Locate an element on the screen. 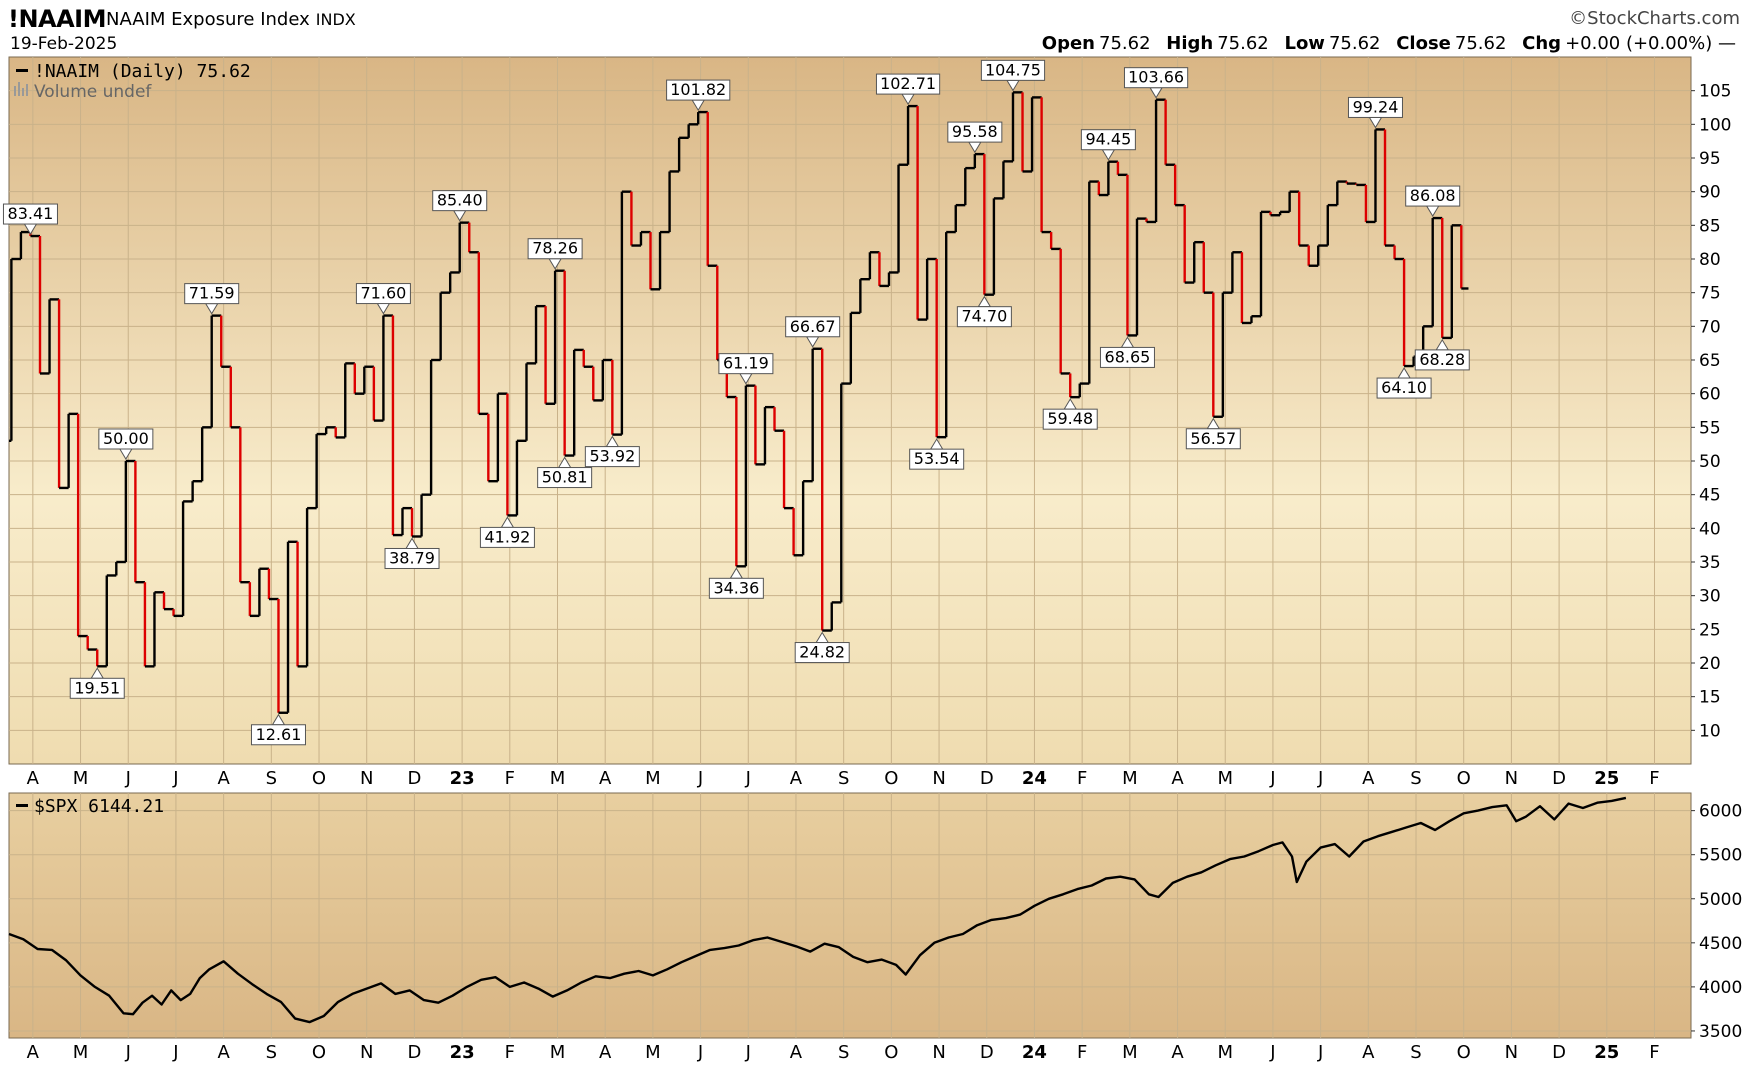 This screenshot has width=1750, height=1074. chart-date: 19-Feb-2025 is located at coordinates (64, 44).